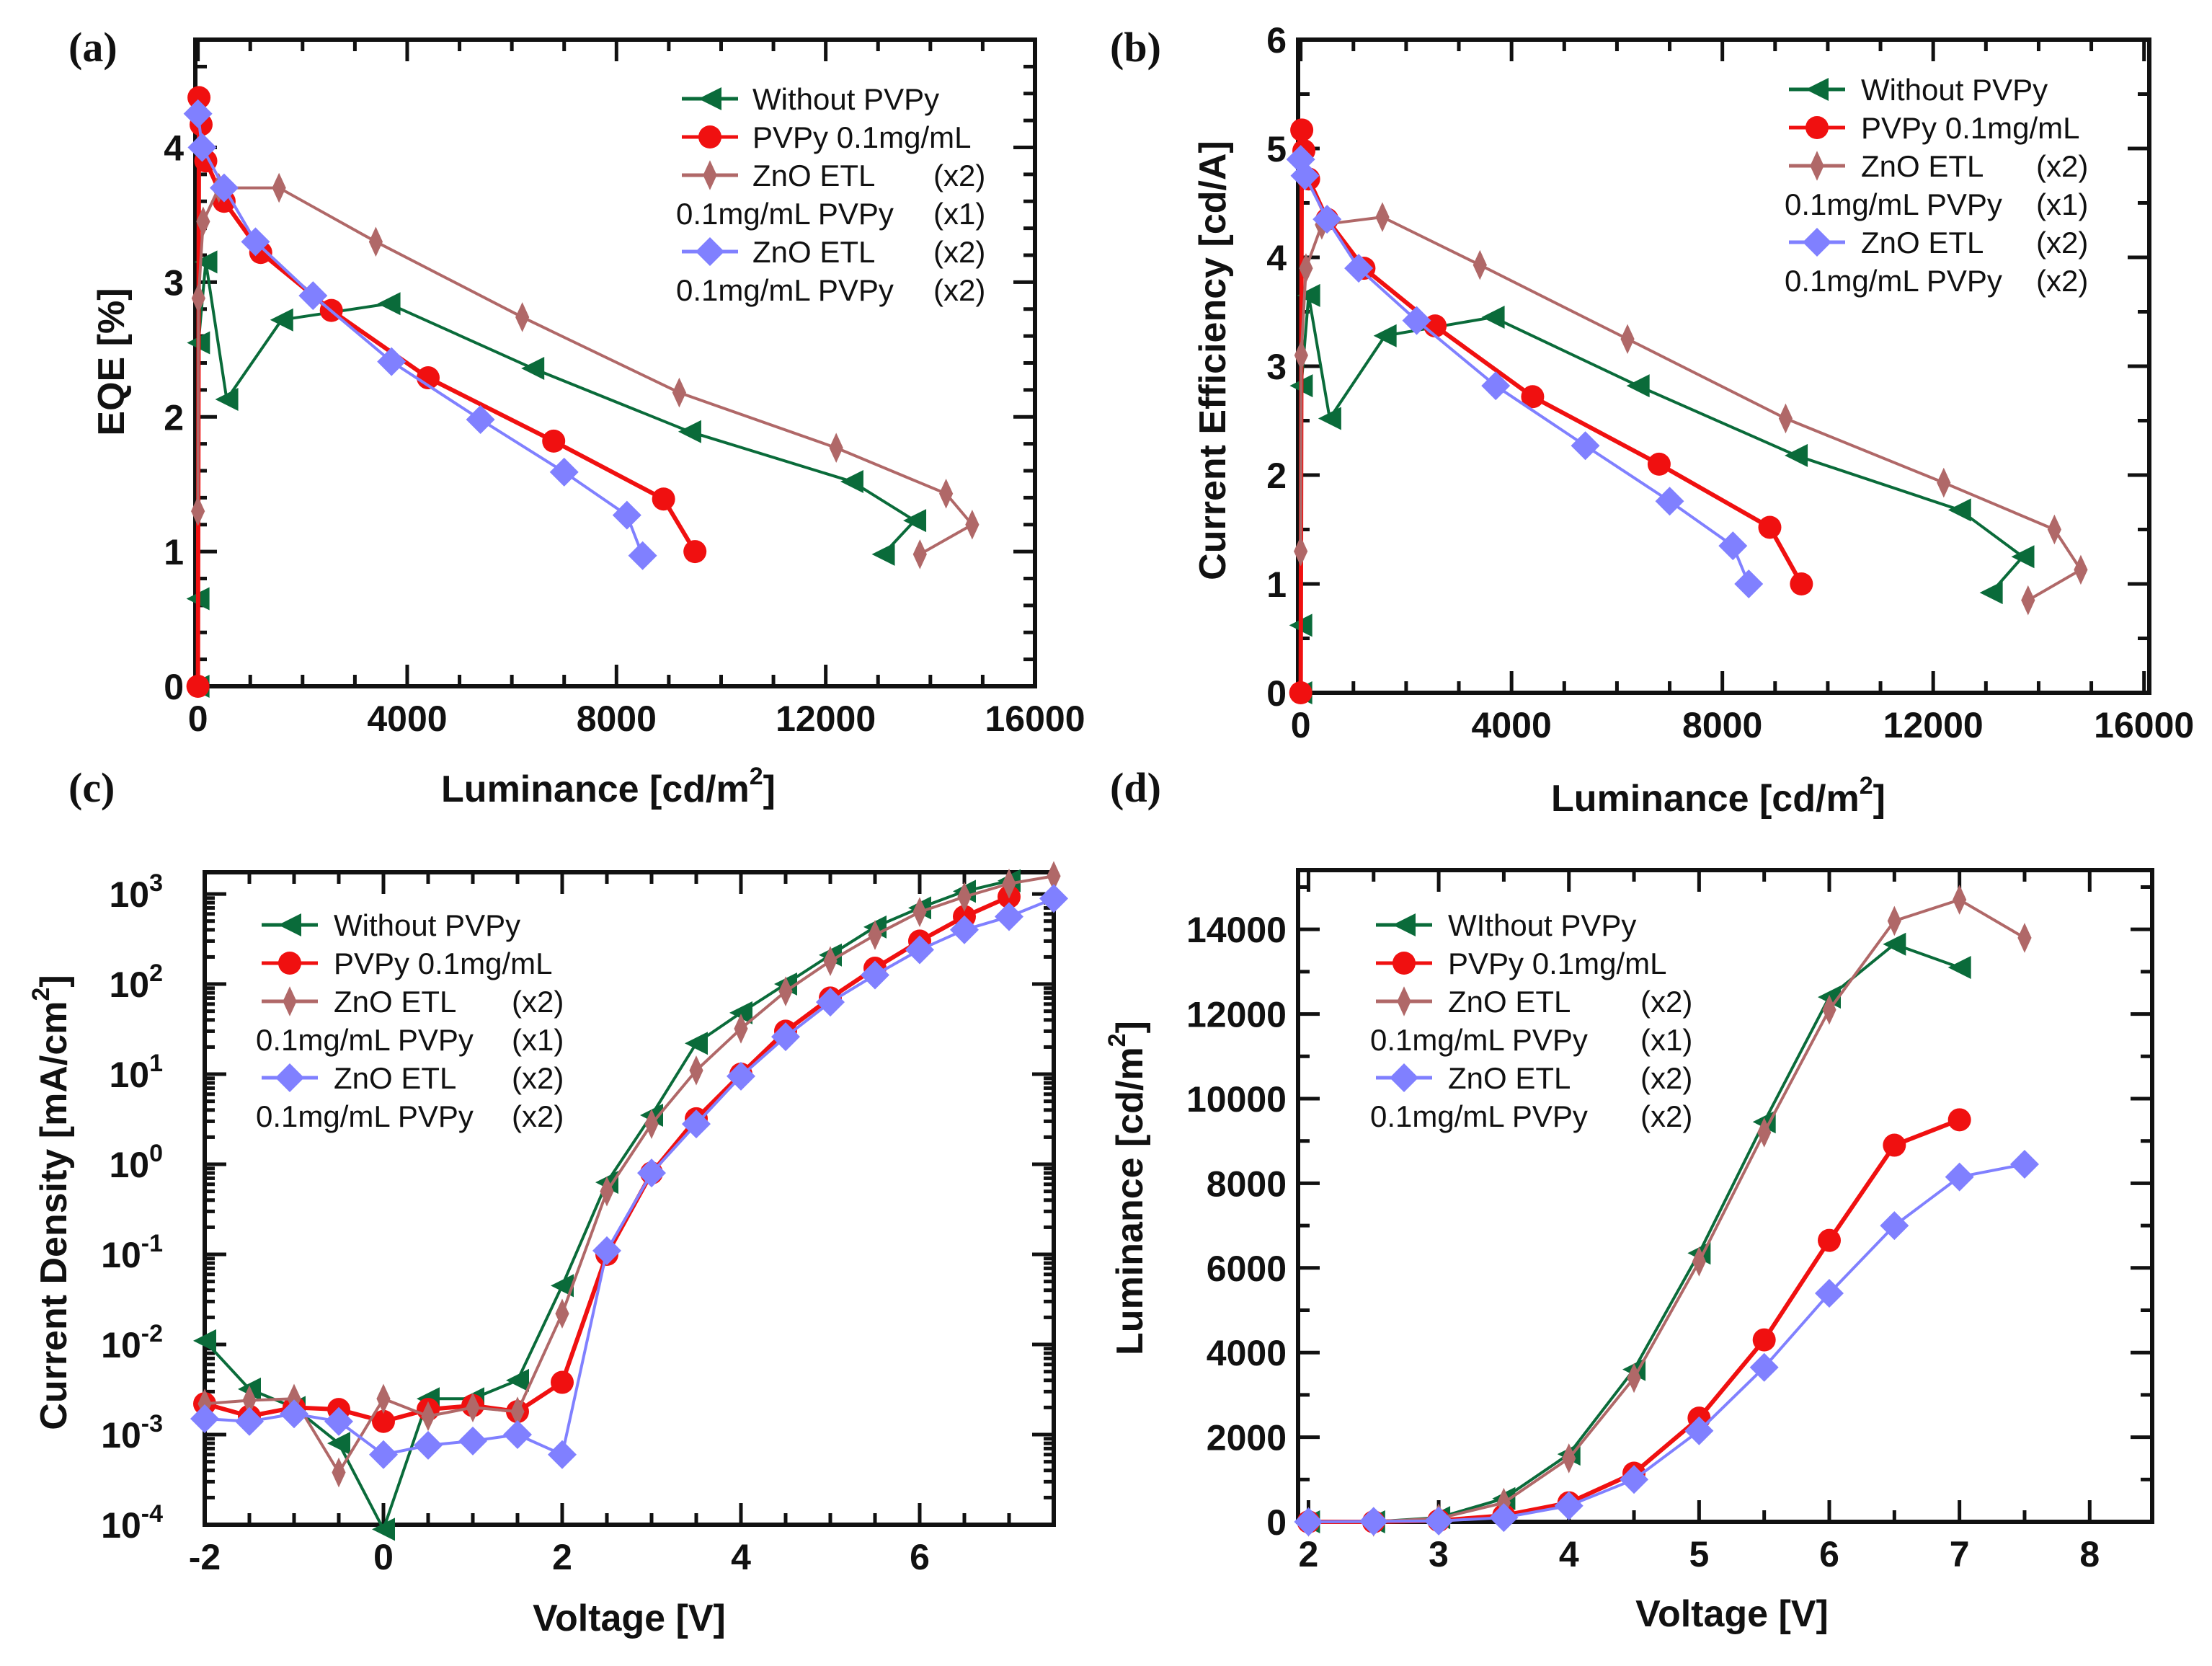  Describe the element at coordinates (156, 1063) in the screenshot. I see `y-tick-exponent: 1` at that location.